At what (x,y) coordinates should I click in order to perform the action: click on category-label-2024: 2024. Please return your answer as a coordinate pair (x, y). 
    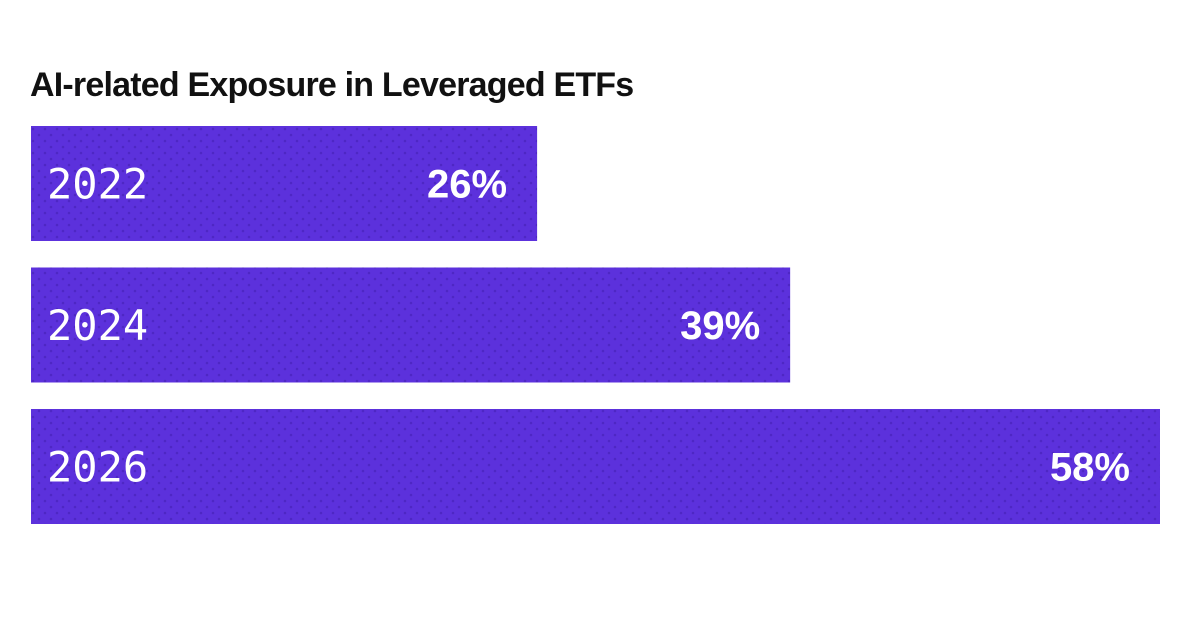
    Looking at the image, I should click on (97, 325).